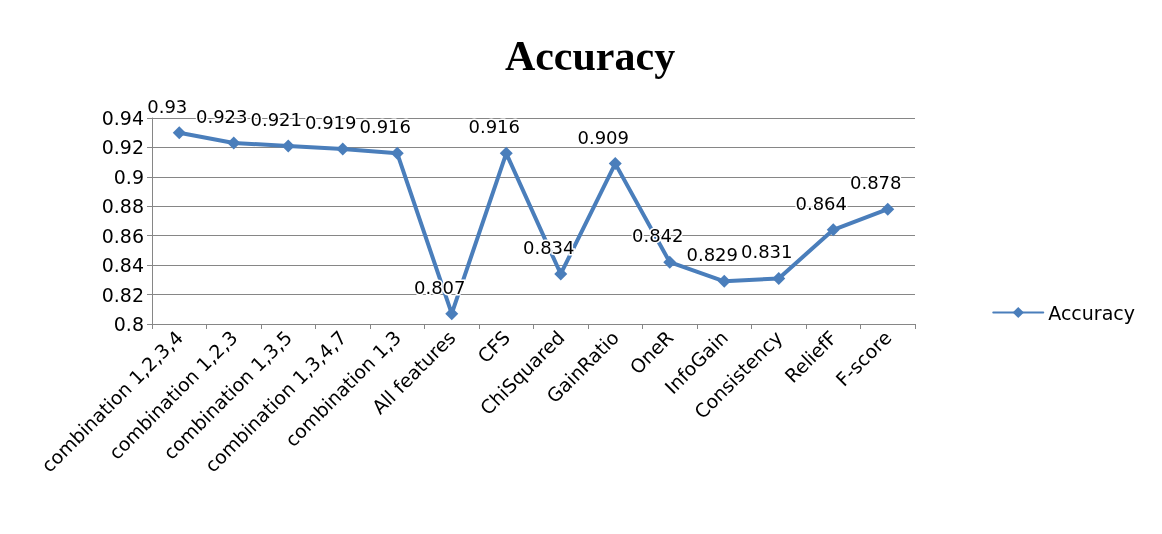  I want to click on y-tick-label: 0.94, so click(122, 118).